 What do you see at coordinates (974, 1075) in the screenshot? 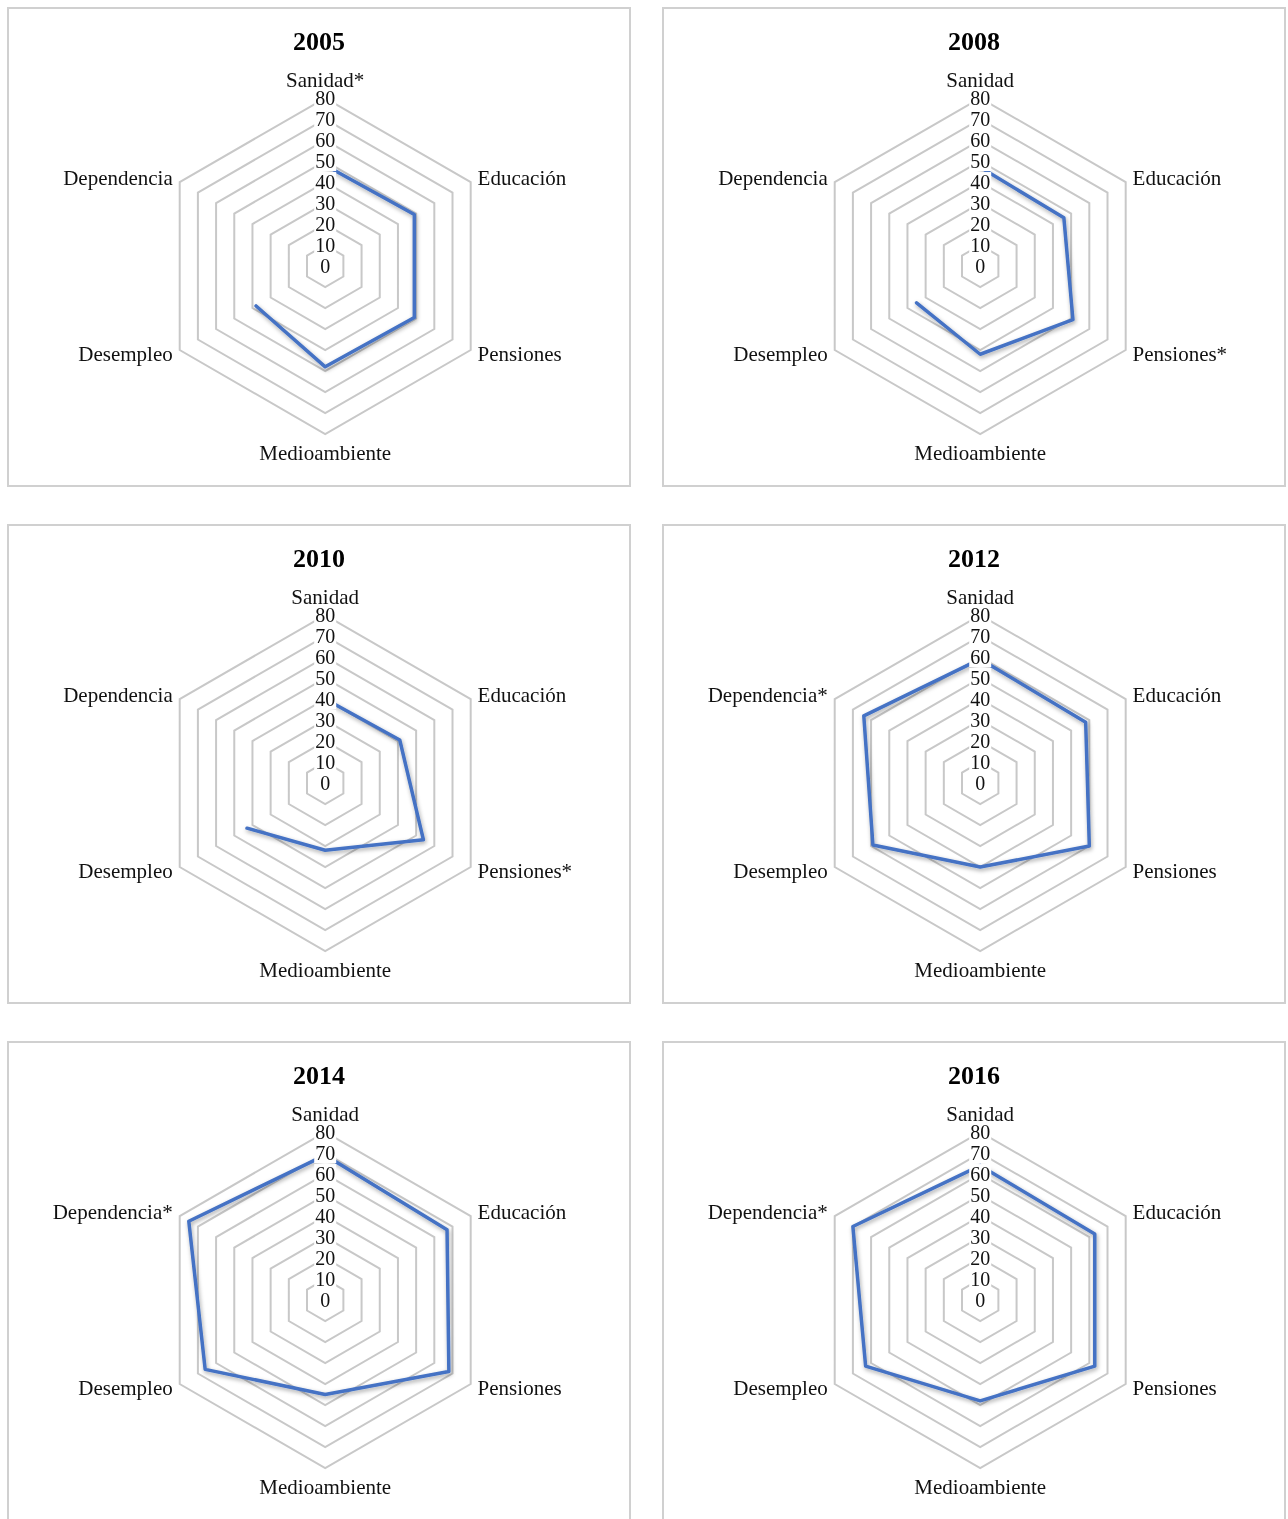
I see `chart-title: 2016` at bounding box center [974, 1075].